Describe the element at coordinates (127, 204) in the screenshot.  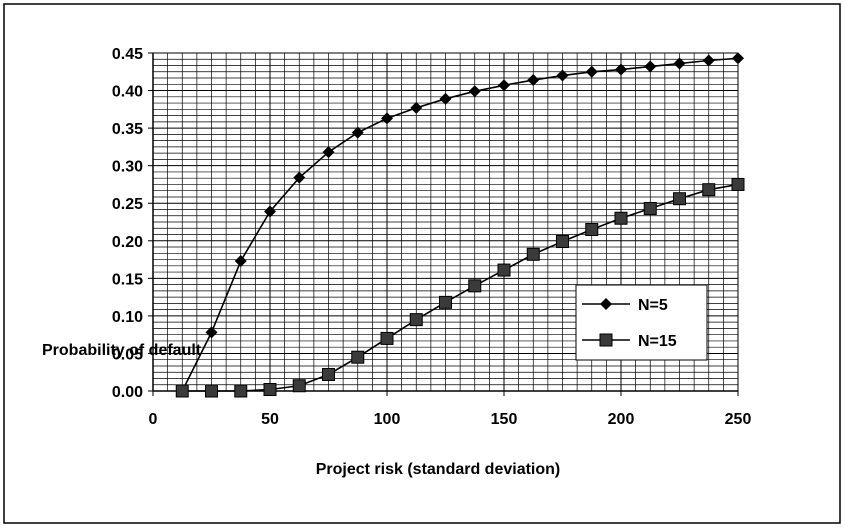
I see `y-tick-label: 0.25` at that location.